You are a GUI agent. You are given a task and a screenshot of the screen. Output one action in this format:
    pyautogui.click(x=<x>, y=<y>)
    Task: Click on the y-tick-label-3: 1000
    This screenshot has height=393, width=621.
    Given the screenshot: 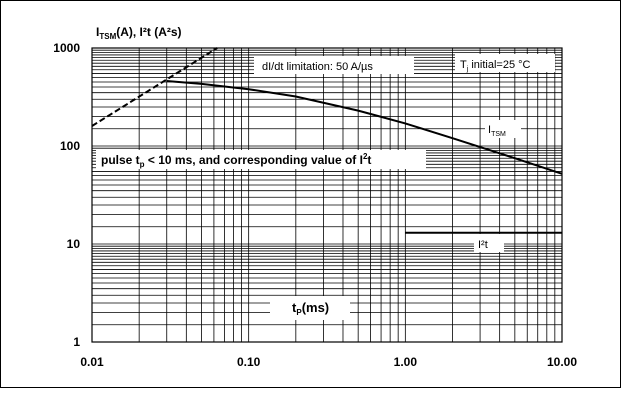 What is the action you would take?
    pyautogui.click(x=66, y=48)
    